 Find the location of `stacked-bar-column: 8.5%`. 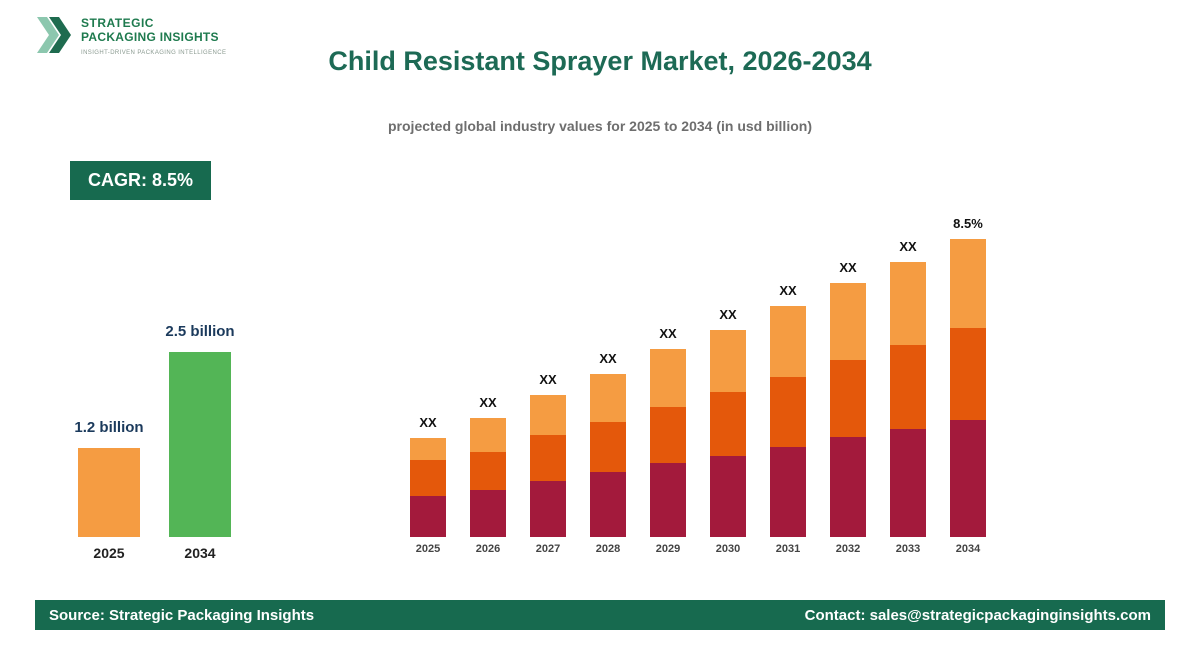

stacked-bar-column: 8.5% is located at coordinates (968, 367).